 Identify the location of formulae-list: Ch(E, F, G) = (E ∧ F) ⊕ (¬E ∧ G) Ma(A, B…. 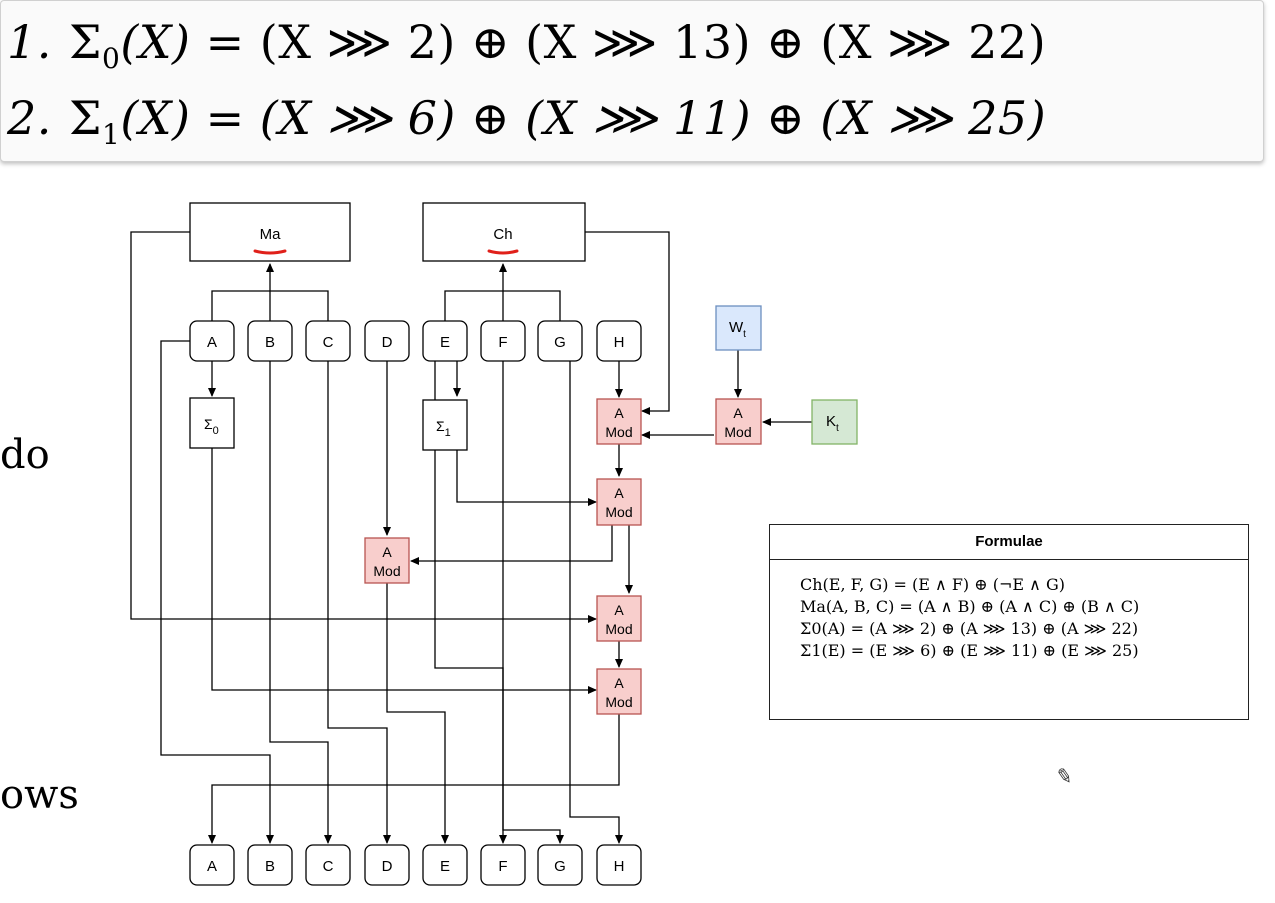
(1009, 611).